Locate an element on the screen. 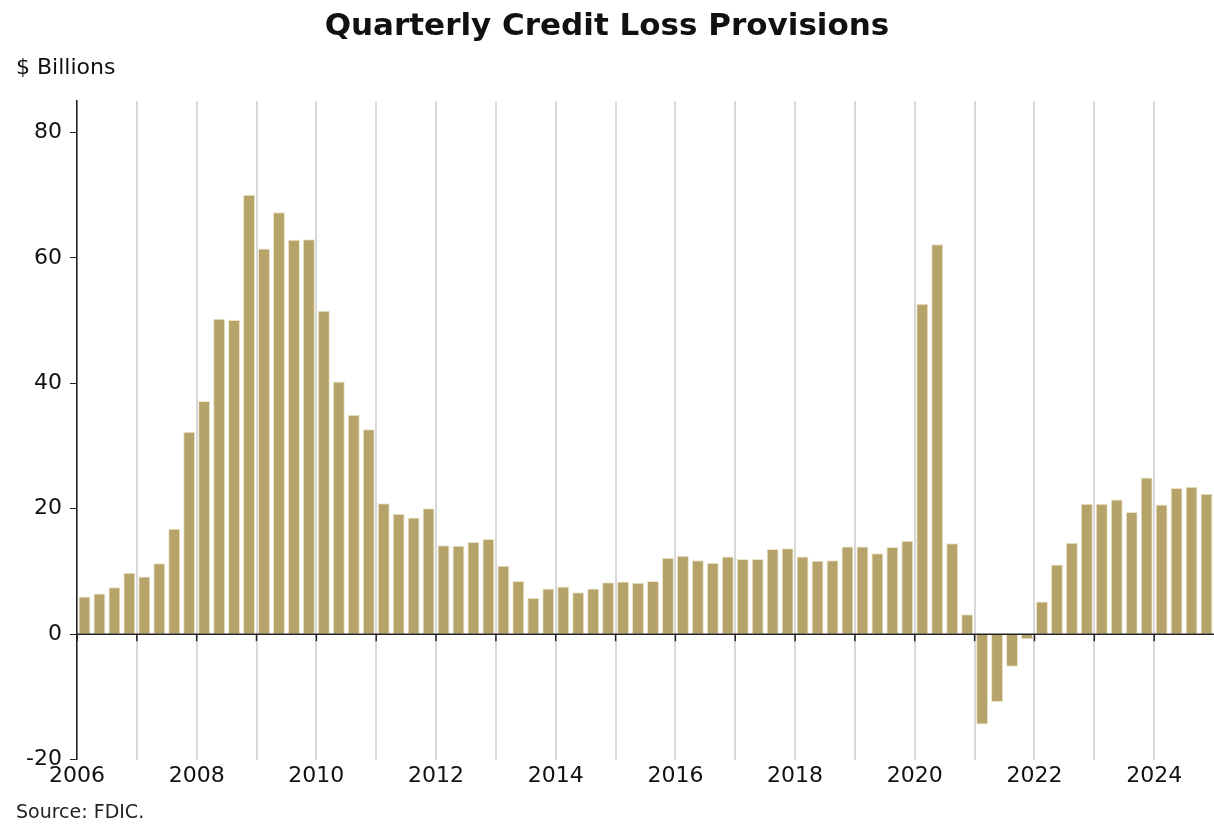 The width and height of the screenshot is (1214, 829). chart-title: Quarterly Credit Loss Provisions is located at coordinates (607, 24).